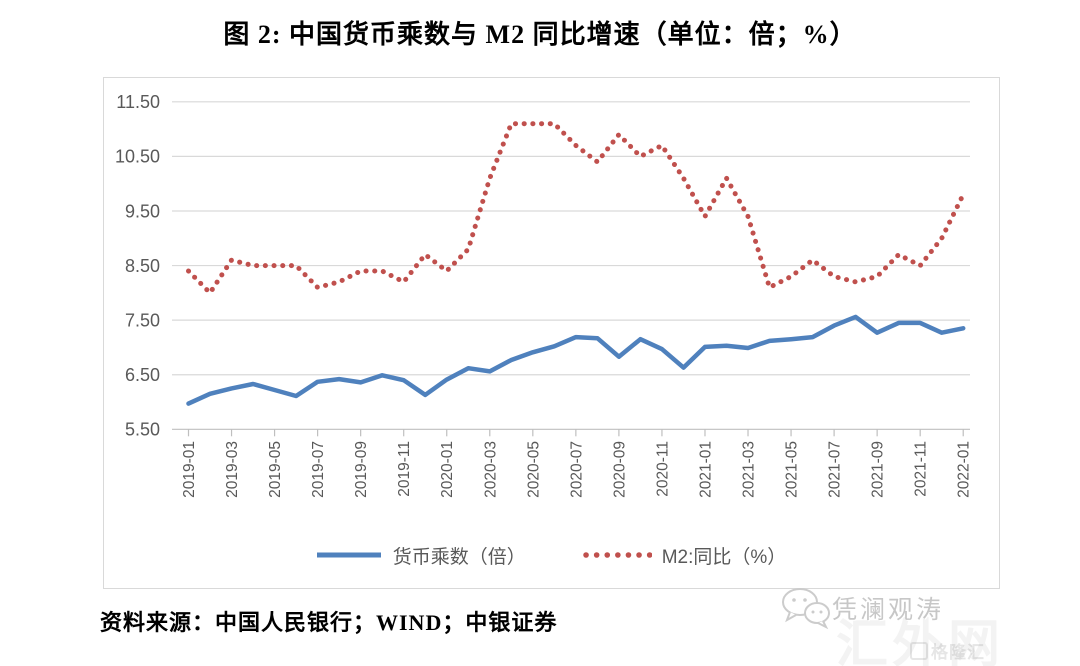  Describe the element at coordinates (275, 469) in the screenshot. I see `x-tick-label: 2019-05` at that location.